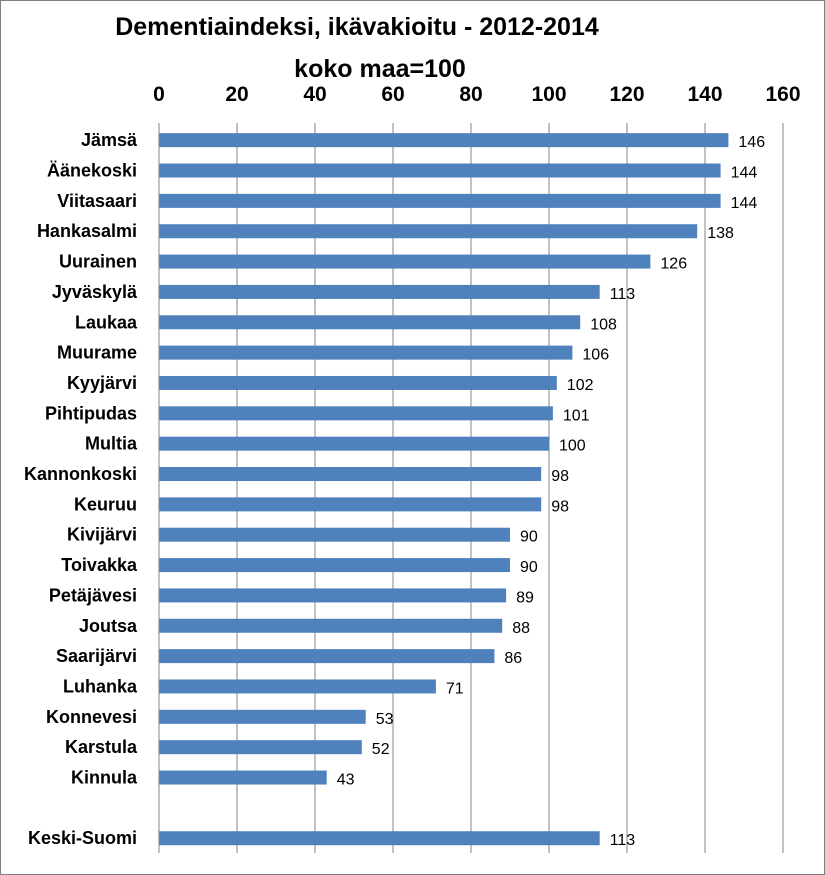  Describe the element at coordinates (108, 626) in the screenshot. I see `category-label: Joutsa` at that location.